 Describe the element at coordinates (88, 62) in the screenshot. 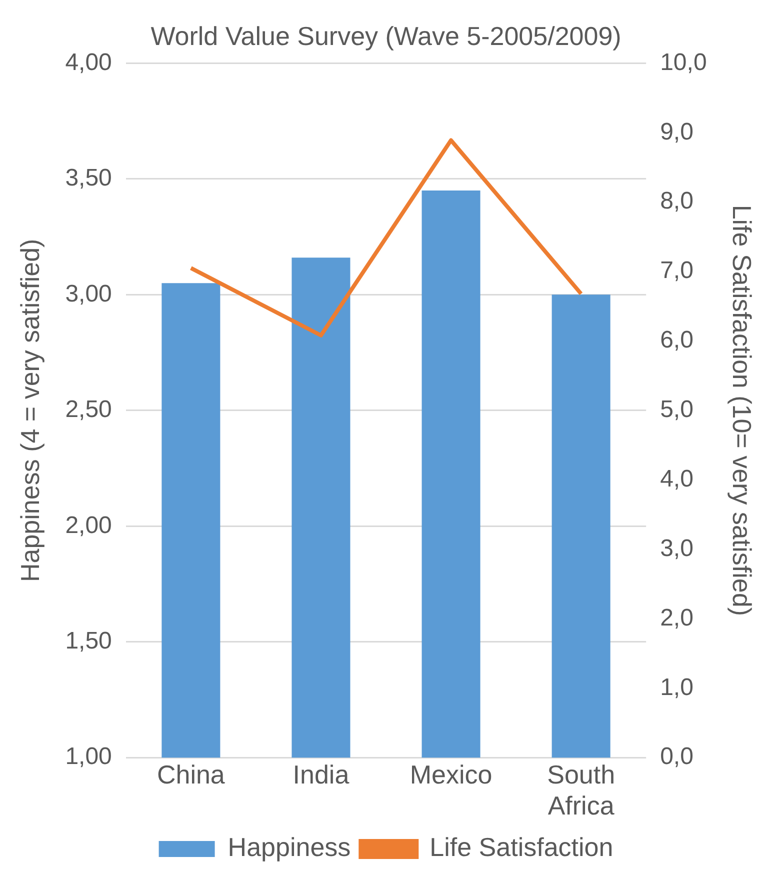

I see `y-tick-label: 4,00` at that location.